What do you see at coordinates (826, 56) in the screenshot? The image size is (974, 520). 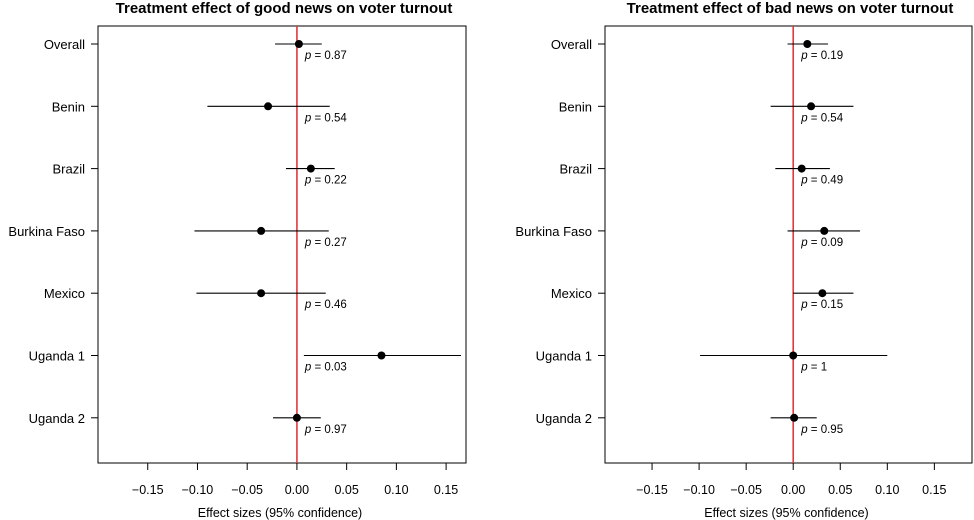 I see `p-value: = 0.19` at bounding box center [826, 56].